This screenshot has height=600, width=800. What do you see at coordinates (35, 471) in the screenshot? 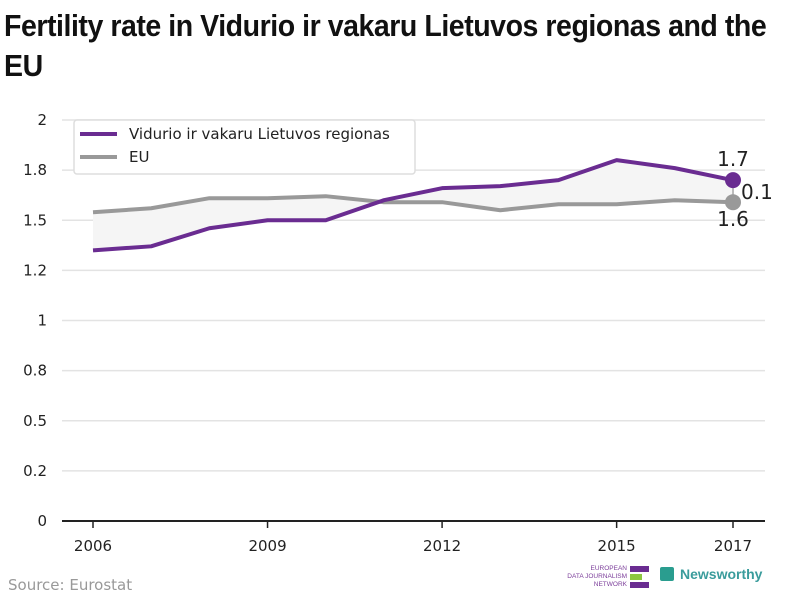
I see `y-tick-label: 0.2` at bounding box center [35, 471].